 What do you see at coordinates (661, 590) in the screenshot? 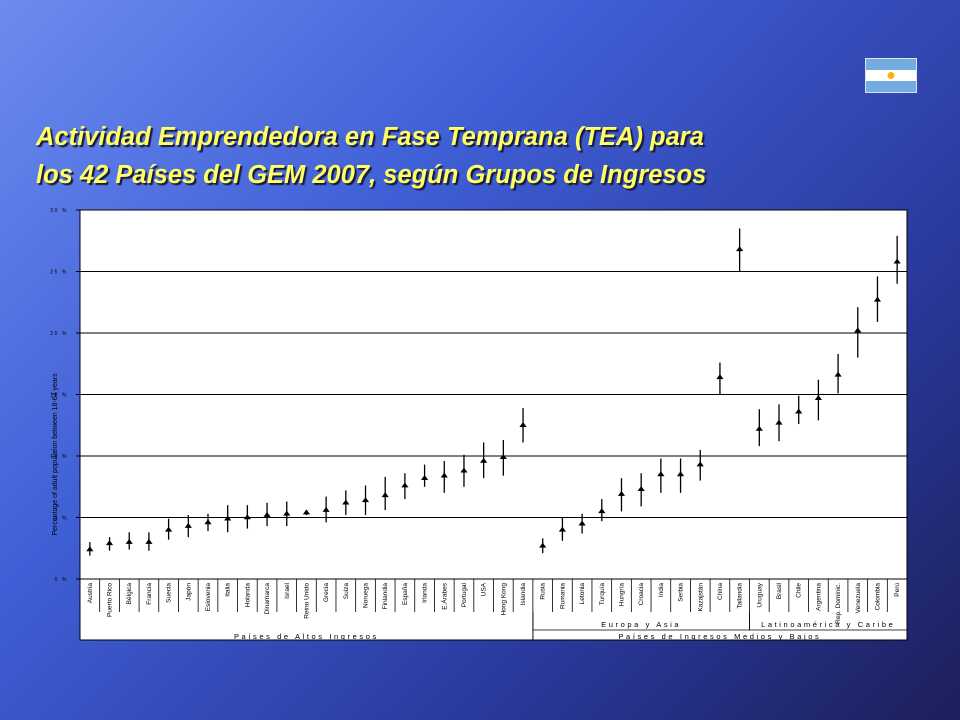
I see `x-tick-label: India` at bounding box center [661, 590].